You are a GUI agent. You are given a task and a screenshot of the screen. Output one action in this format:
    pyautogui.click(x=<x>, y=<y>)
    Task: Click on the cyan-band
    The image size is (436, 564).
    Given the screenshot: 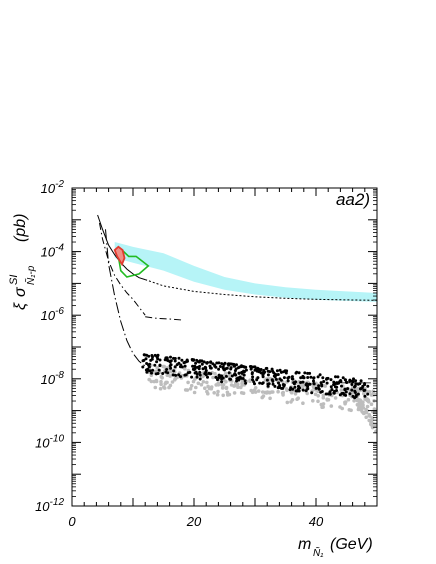 What is the action you would take?
    pyautogui.click(x=245, y=272)
    